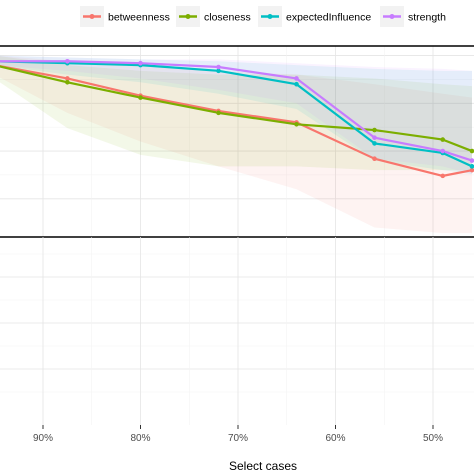 This screenshot has width=474, height=474. I want to click on legend-label: closeness, so click(227, 18).